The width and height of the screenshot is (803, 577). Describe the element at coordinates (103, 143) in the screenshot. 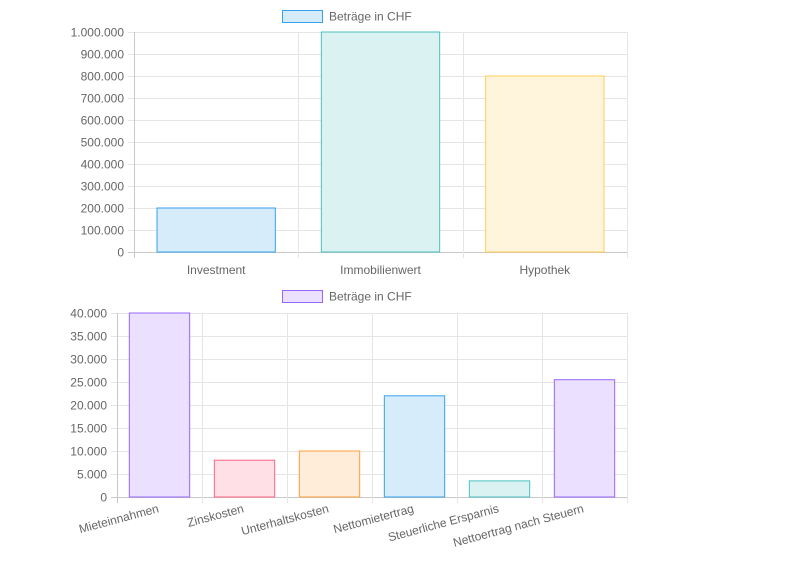

I see `y-tick-label: 500.000` at that location.